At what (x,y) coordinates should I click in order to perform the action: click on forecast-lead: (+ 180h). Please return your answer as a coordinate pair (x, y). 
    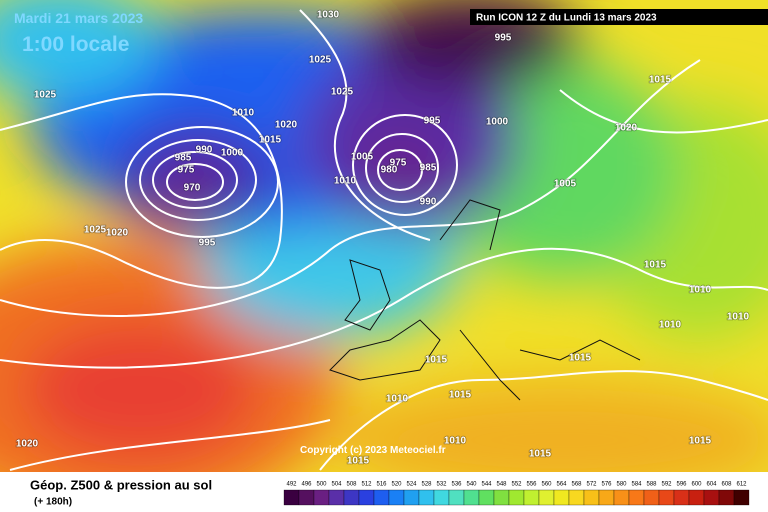
    Looking at the image, I should click on (53, 502).